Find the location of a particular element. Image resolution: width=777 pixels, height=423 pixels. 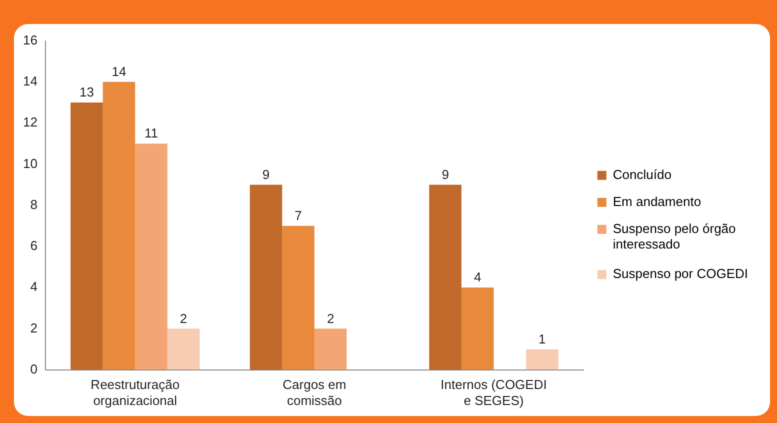

data-label: 13 is located at coordinates (86, 92).